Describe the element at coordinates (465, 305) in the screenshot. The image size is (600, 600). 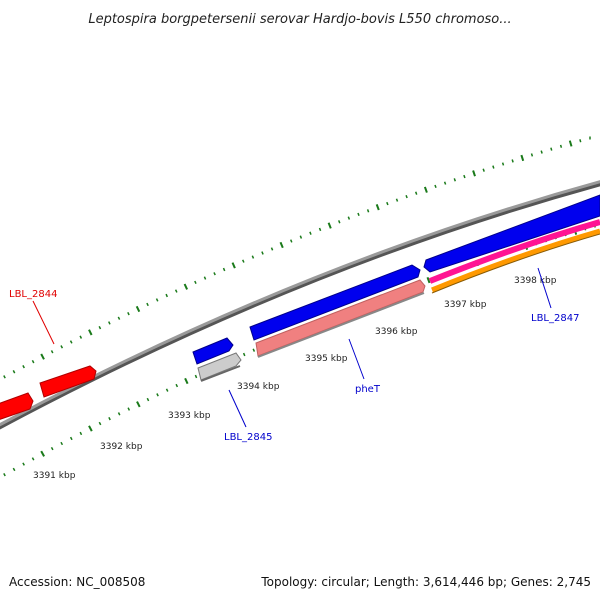
I see `scale-label: 3397 kbp` at that location.